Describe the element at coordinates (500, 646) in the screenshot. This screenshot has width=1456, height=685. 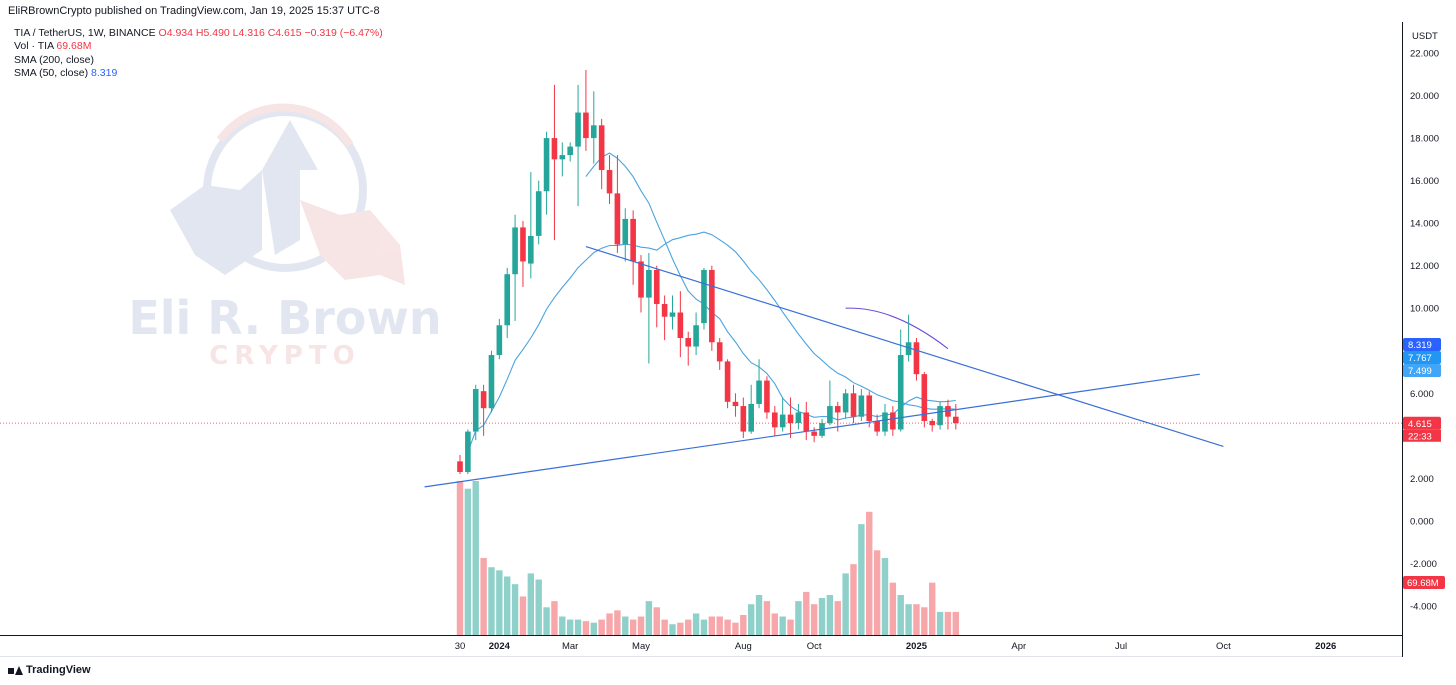
I see `time-tick-label: 2024` at that location.